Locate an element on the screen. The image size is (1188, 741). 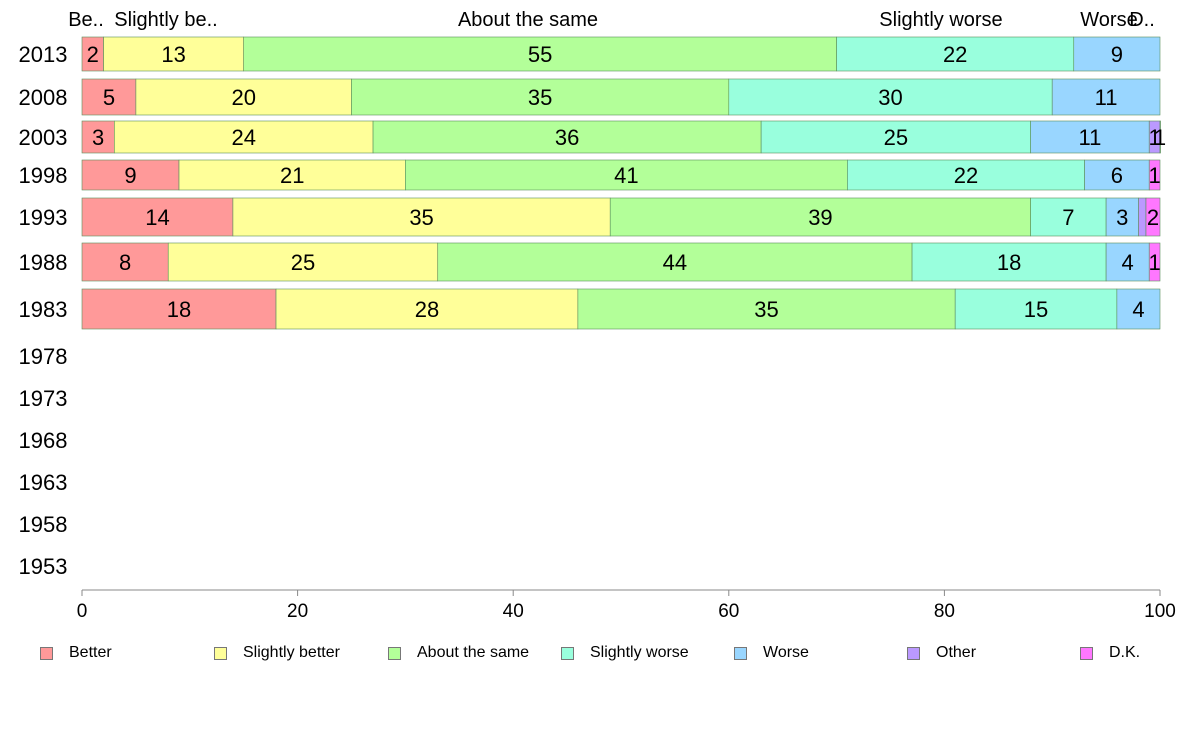
bar-label-1983-slightly-worse: 15 is located at coordinates (1036, 309).